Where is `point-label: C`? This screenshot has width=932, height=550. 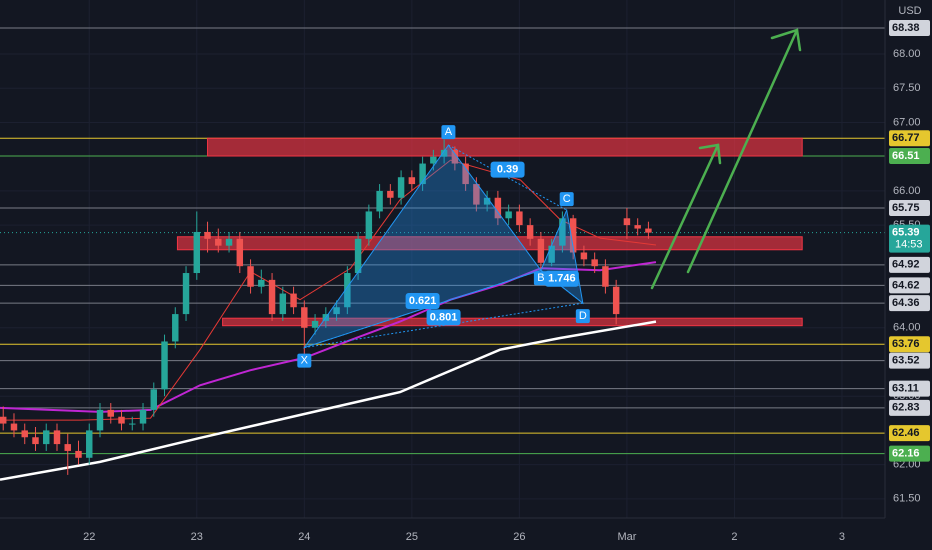
point-label: C is located at coordinates (567, 199).